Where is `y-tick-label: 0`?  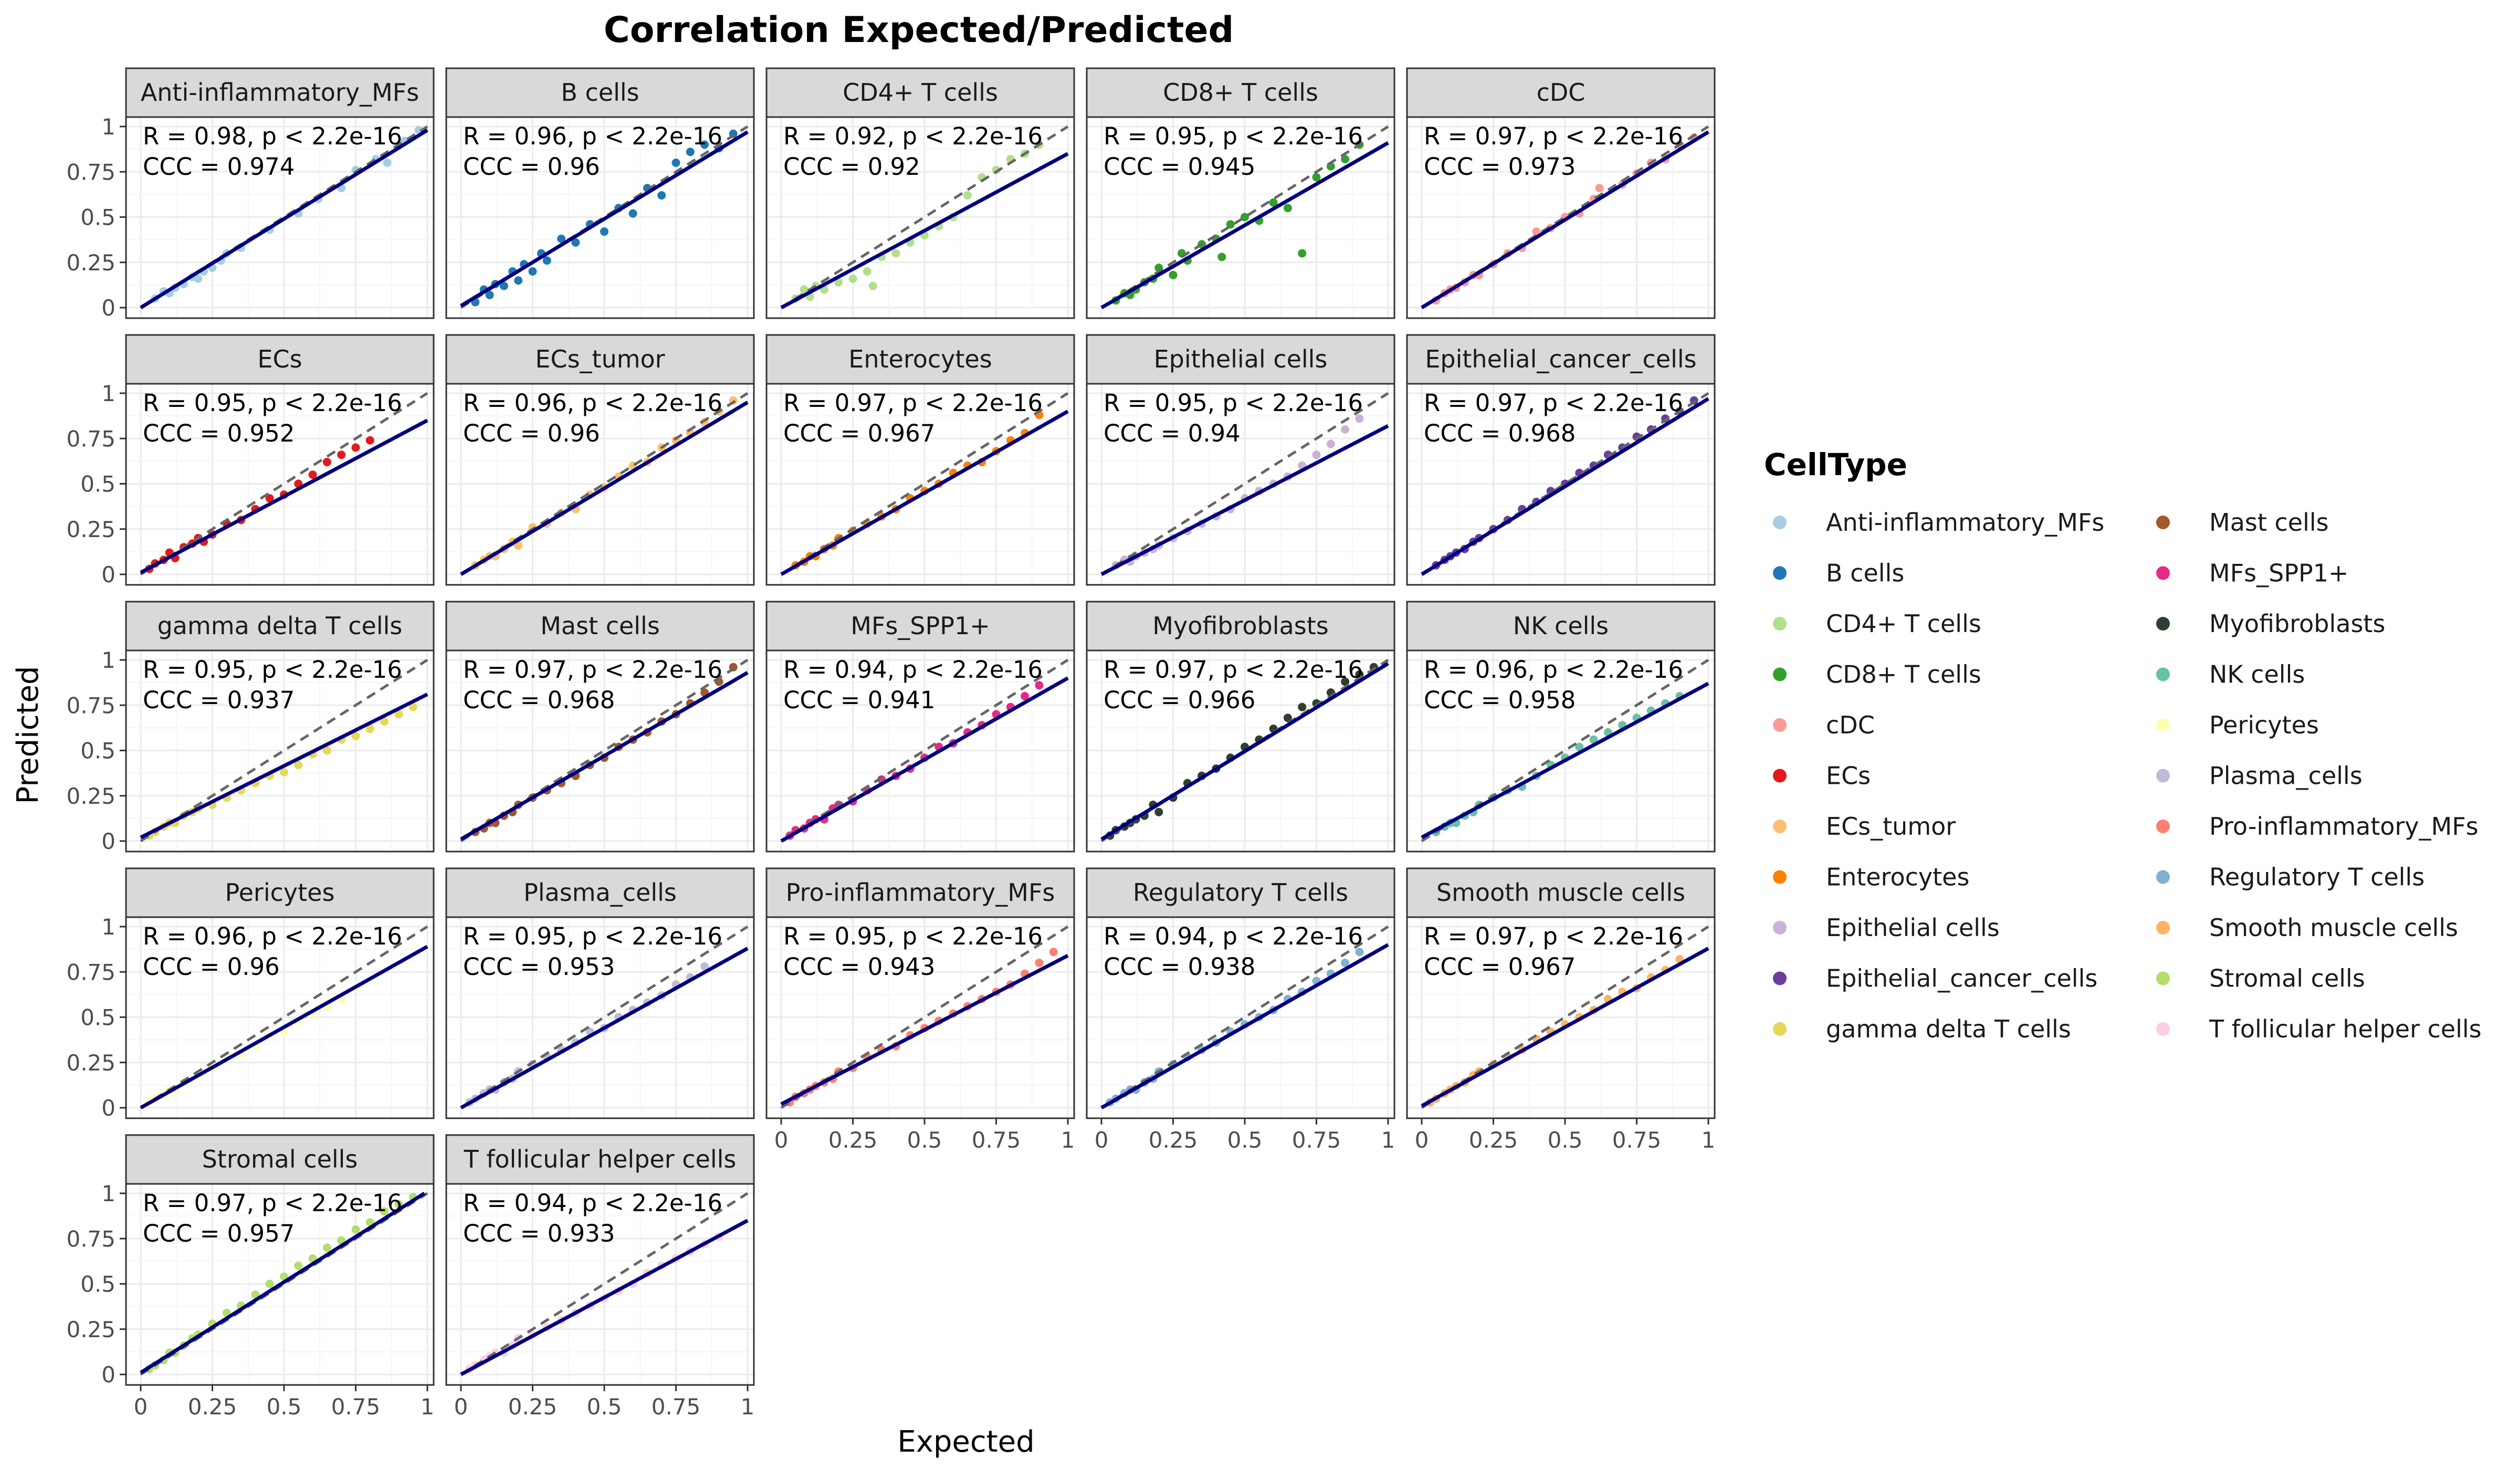
y-tick-label: 0 is located at coordinates (108, 841).